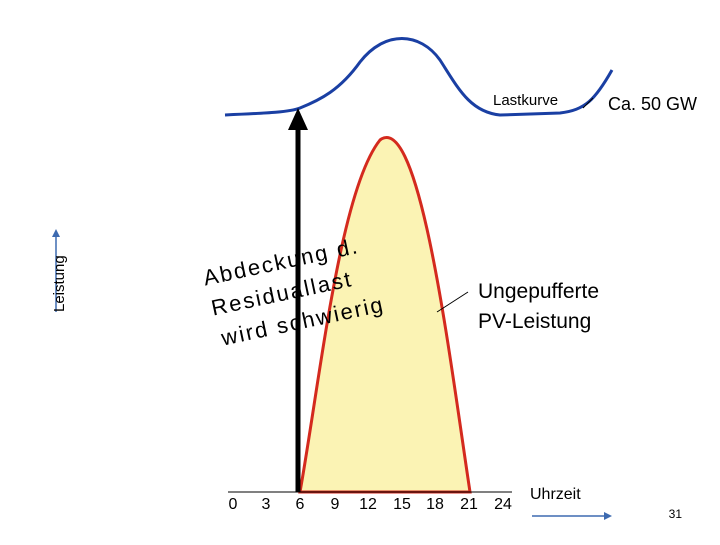 This screenshot has height=545, width=720. Describe the element at coordinates (539, 291) in the screenshot. I see `pv-label-line1: Ungepufferte` at that location.